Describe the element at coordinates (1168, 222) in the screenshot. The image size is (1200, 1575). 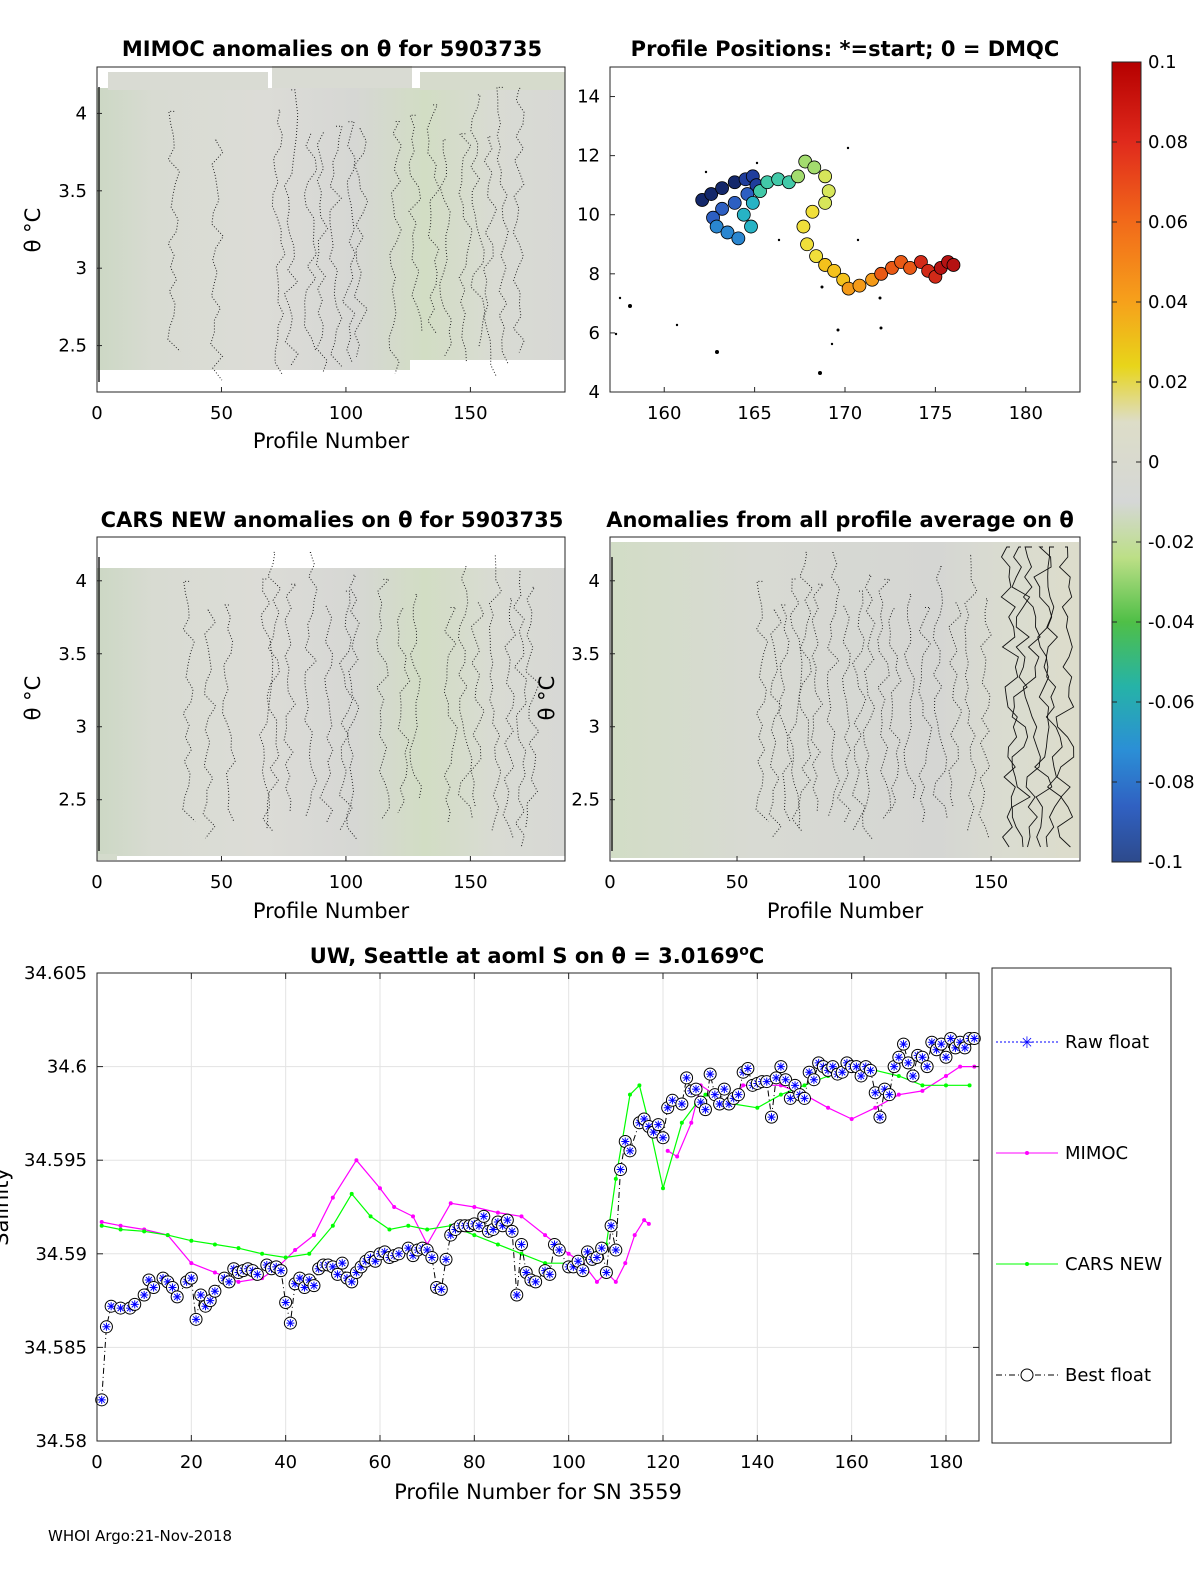
I see `colorbar-tick-label: 0.06` at that location.